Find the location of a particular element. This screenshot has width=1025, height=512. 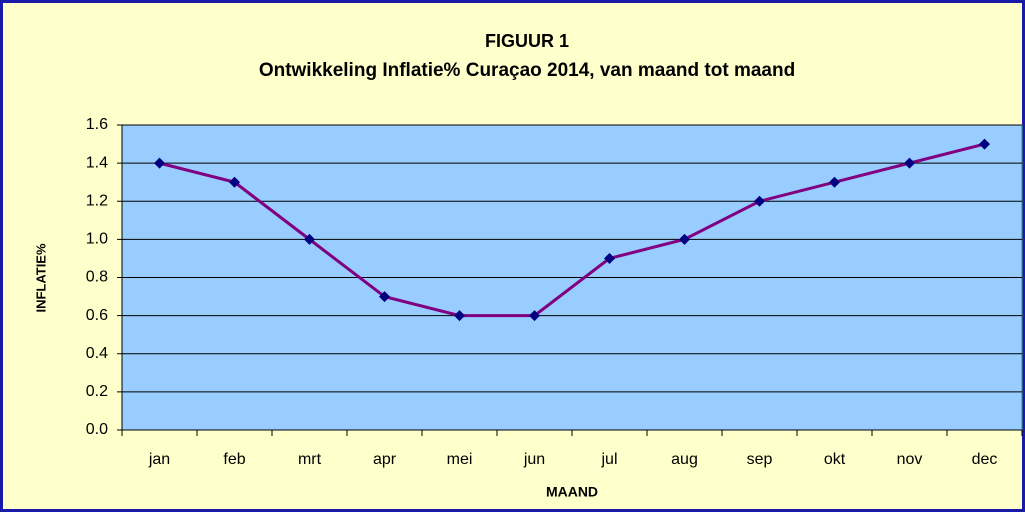

x-axis-label: MAAND is located at coordinates (572, 492).